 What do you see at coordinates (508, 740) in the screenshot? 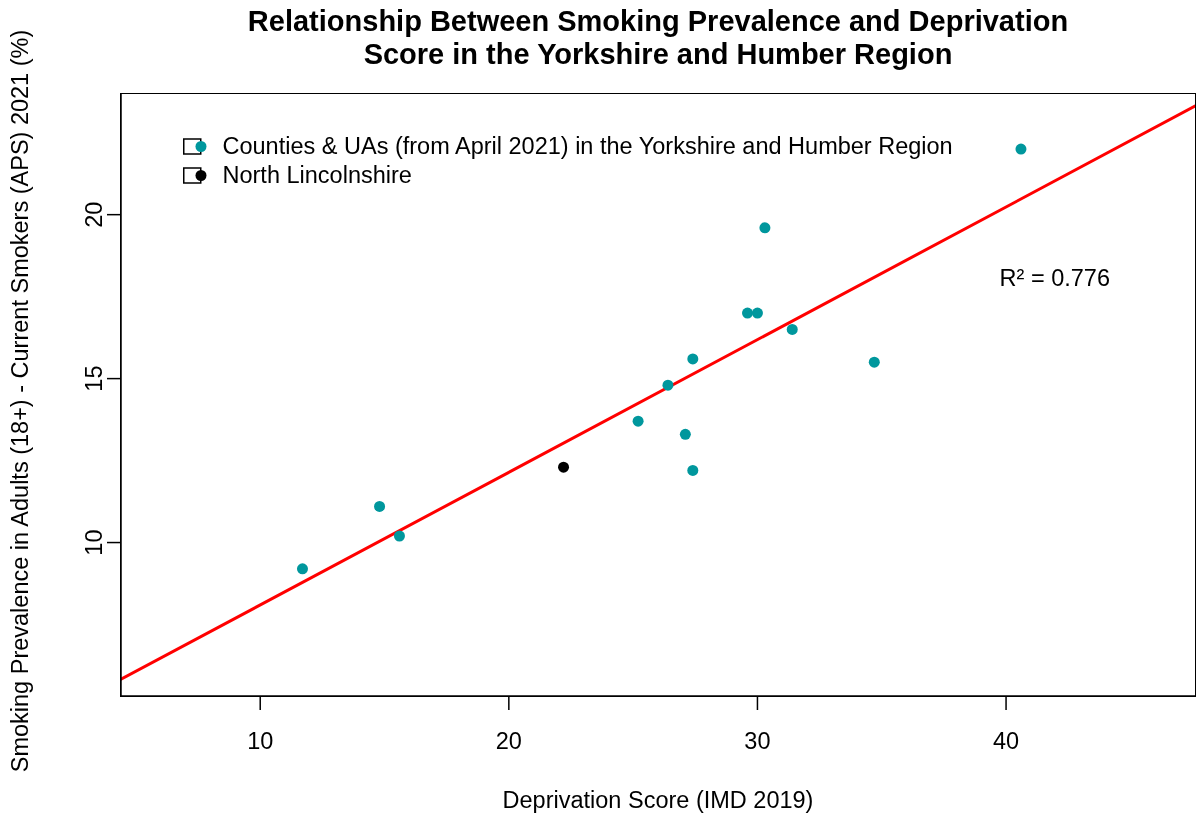
I see `x-tick-label: 20` at bounding box center [508, 740].